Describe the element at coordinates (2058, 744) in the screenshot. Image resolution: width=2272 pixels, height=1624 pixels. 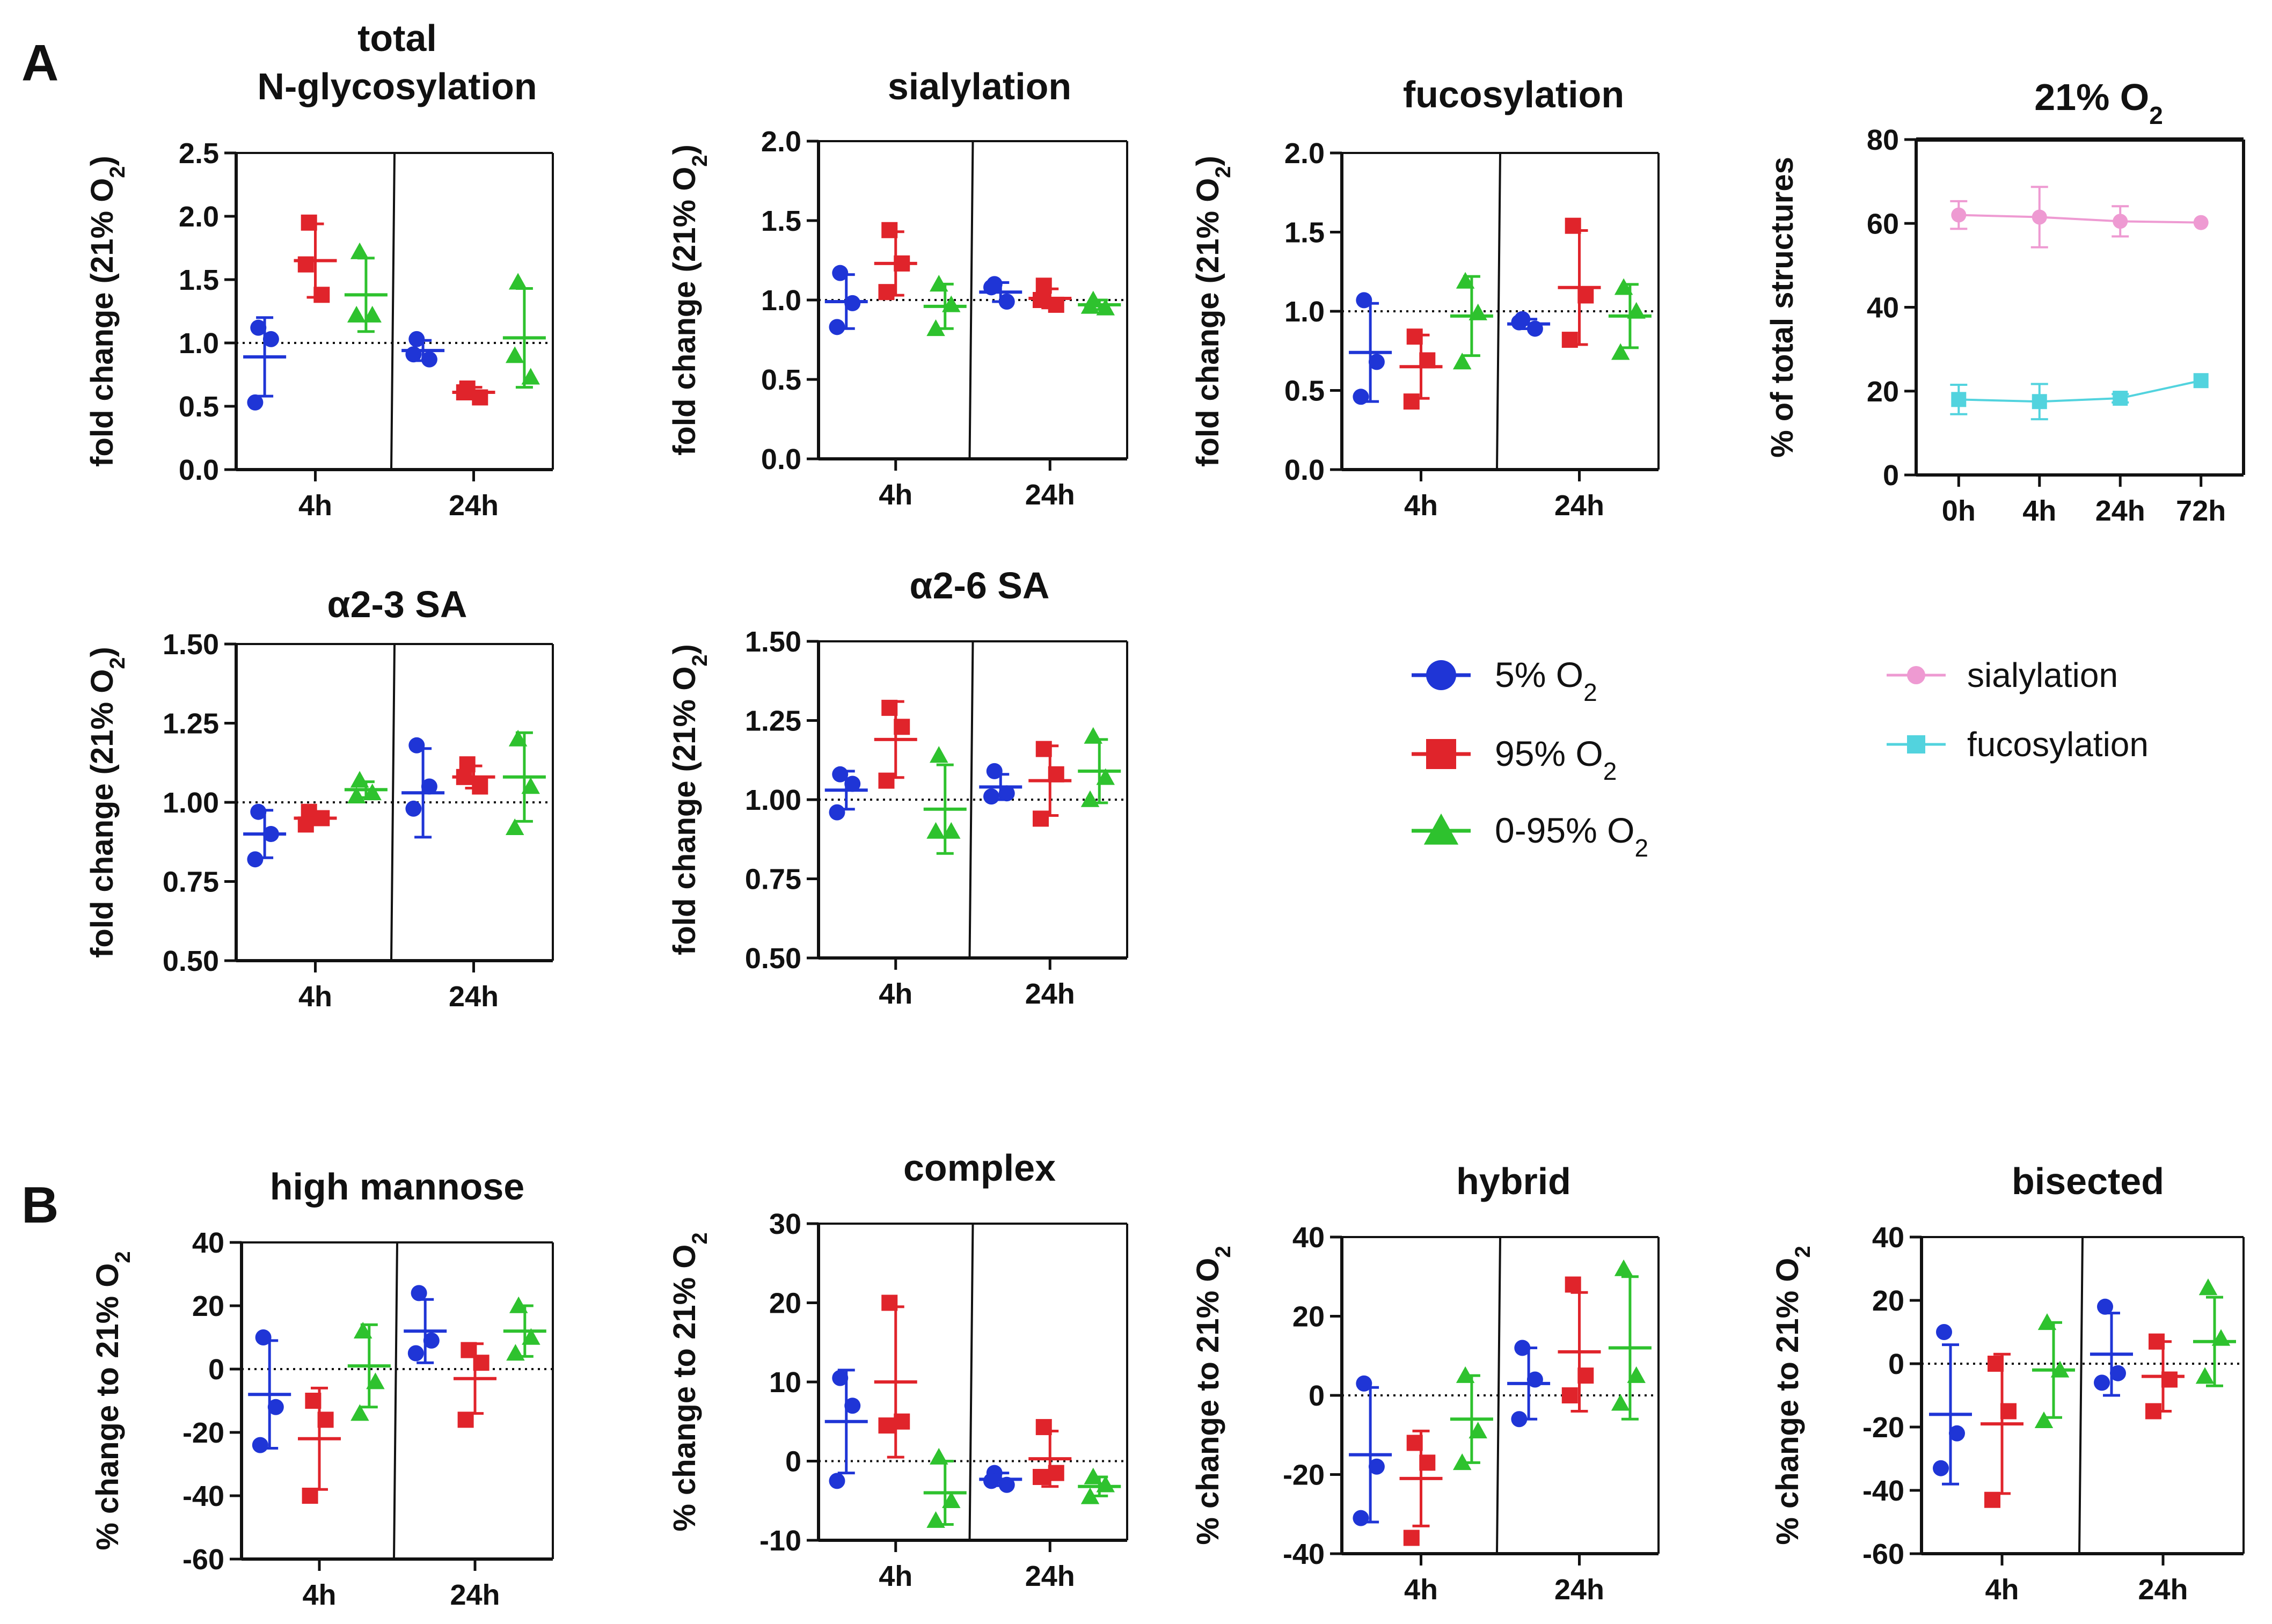
I see `legend-label: fucosylation` at that location.